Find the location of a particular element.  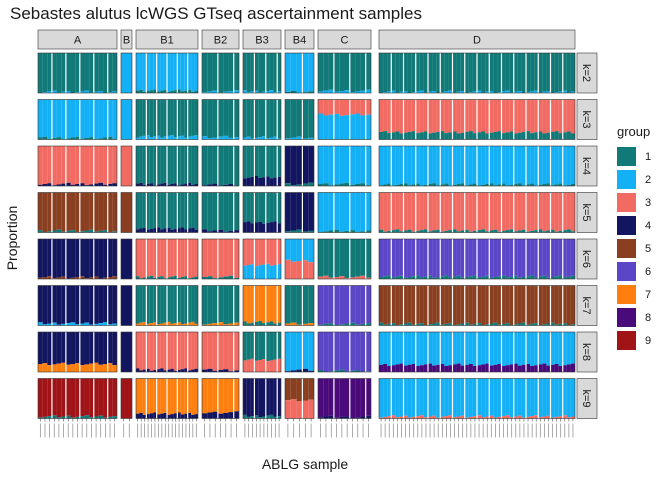

column-strip-label: B is located at coordinates (126, 41).